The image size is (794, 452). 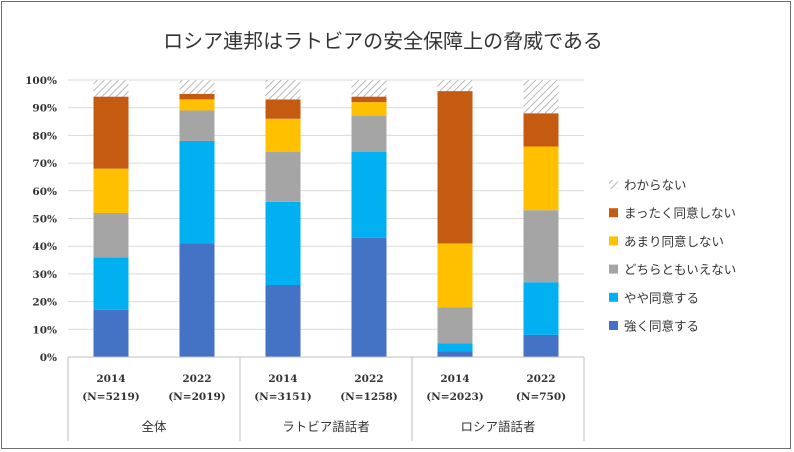 I want to click on legend-label: 強く同意する, so click(x=661, y=326).